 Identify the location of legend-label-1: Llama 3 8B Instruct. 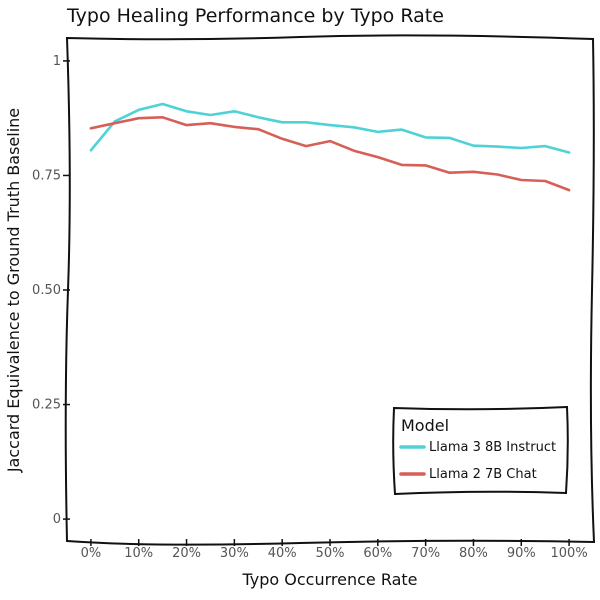
(492, 447).